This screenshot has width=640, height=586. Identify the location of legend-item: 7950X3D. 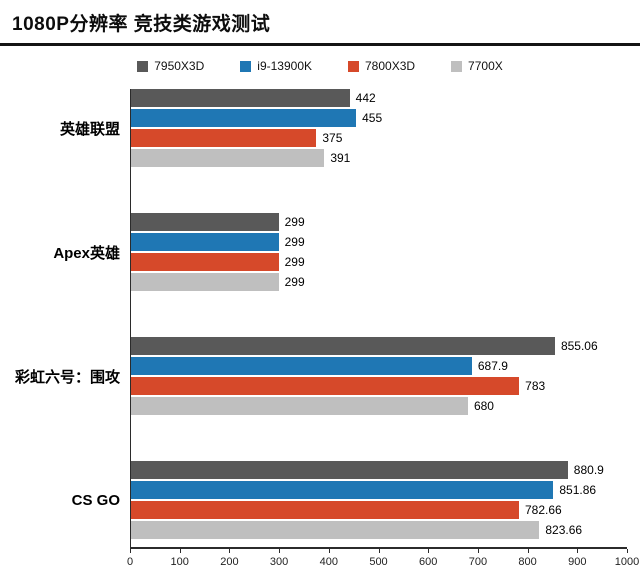
(170, 66).